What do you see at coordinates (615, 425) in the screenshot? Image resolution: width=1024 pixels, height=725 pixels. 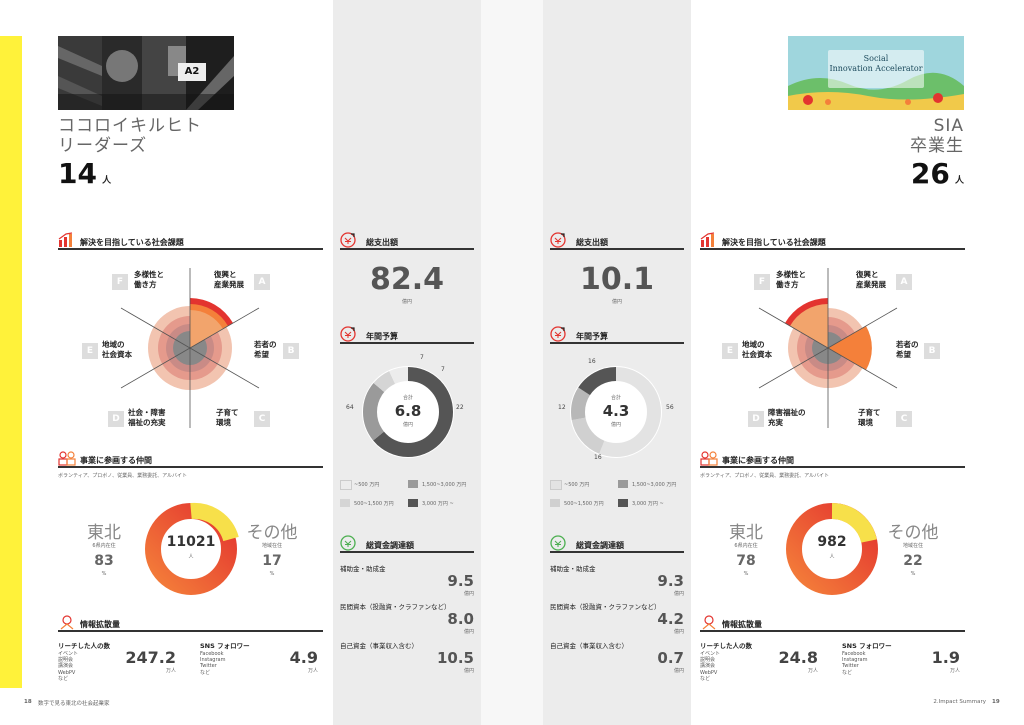 I see `rm-budget-unit: 億円` at bounding box center [615, 425].